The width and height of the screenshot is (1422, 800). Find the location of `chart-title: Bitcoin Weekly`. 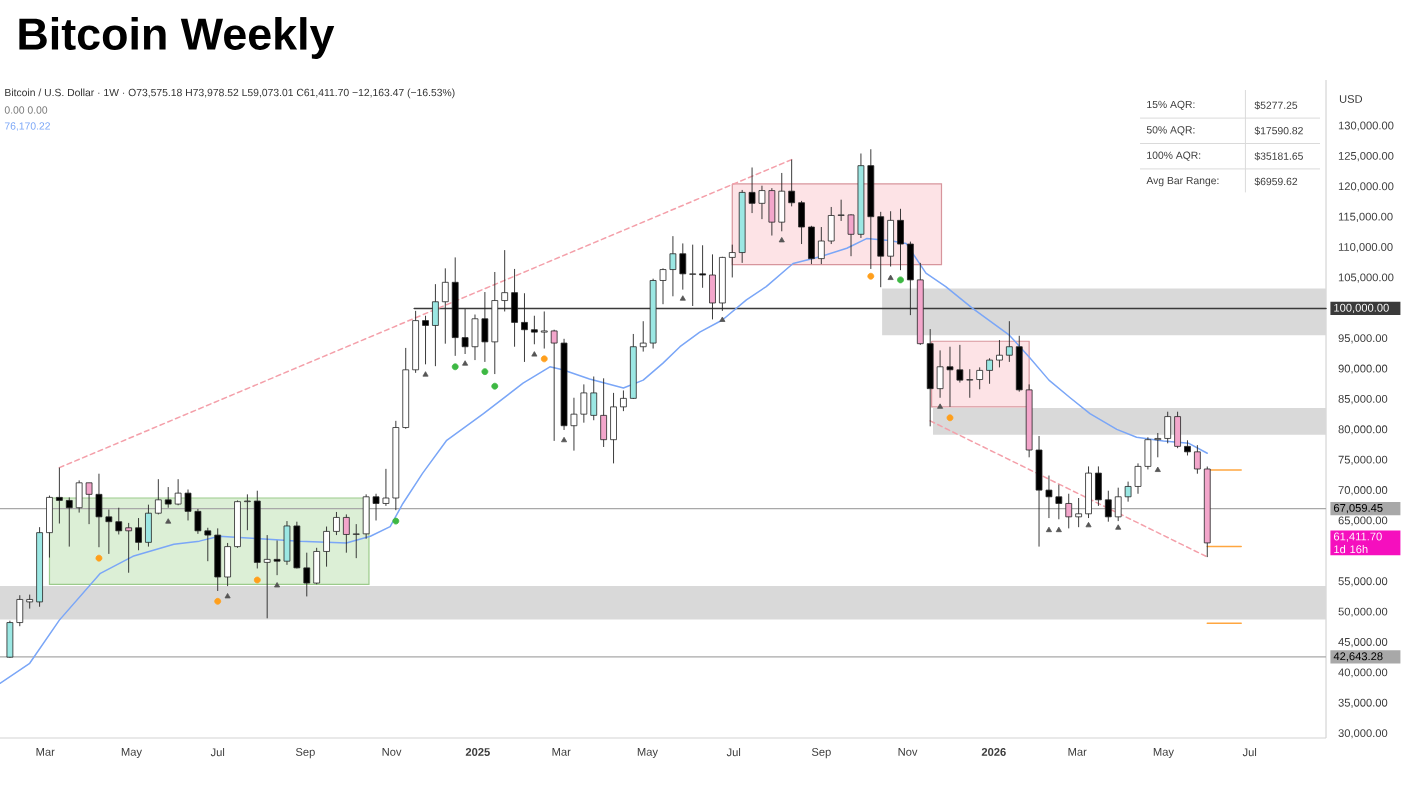

chart-title: Bitcoin Weekly is located at coordinates (177, 38).